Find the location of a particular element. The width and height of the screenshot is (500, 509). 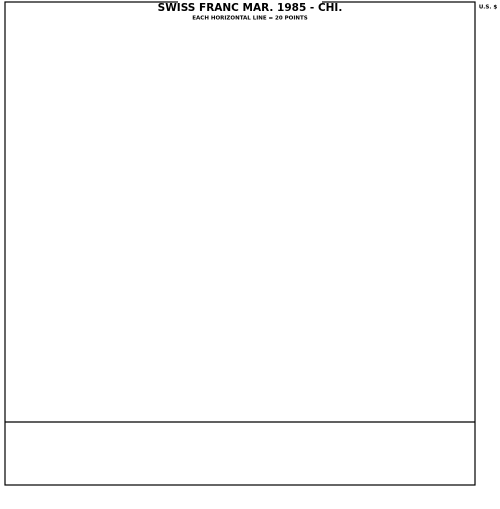

chart-title: SWISS FRANC MAR. 1985 - CHI. is located at coordinates (250, 8).